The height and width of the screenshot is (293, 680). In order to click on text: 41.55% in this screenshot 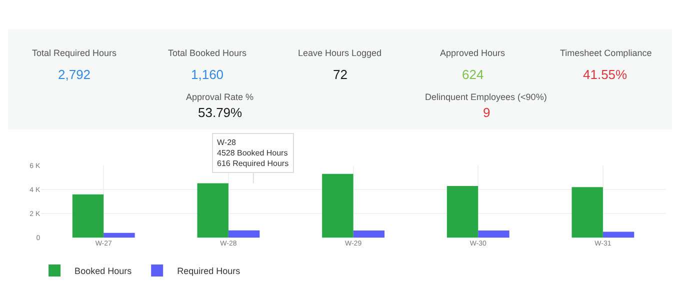, I will do `click(605, 74)`.